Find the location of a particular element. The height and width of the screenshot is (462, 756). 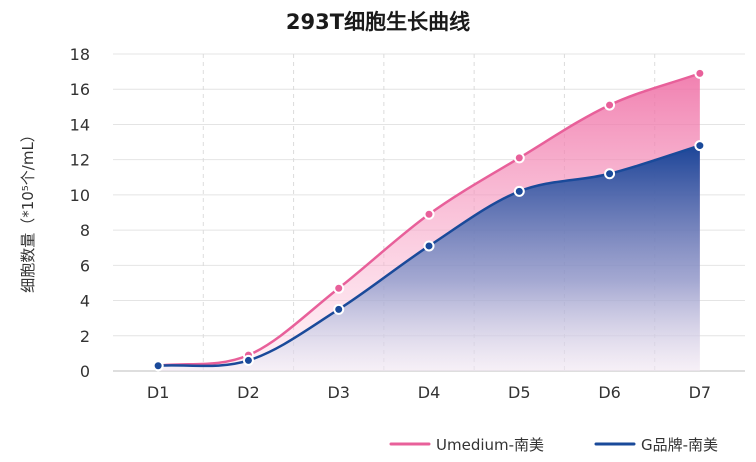

y-tick-label: 14 is located at coordinates (80, 124).